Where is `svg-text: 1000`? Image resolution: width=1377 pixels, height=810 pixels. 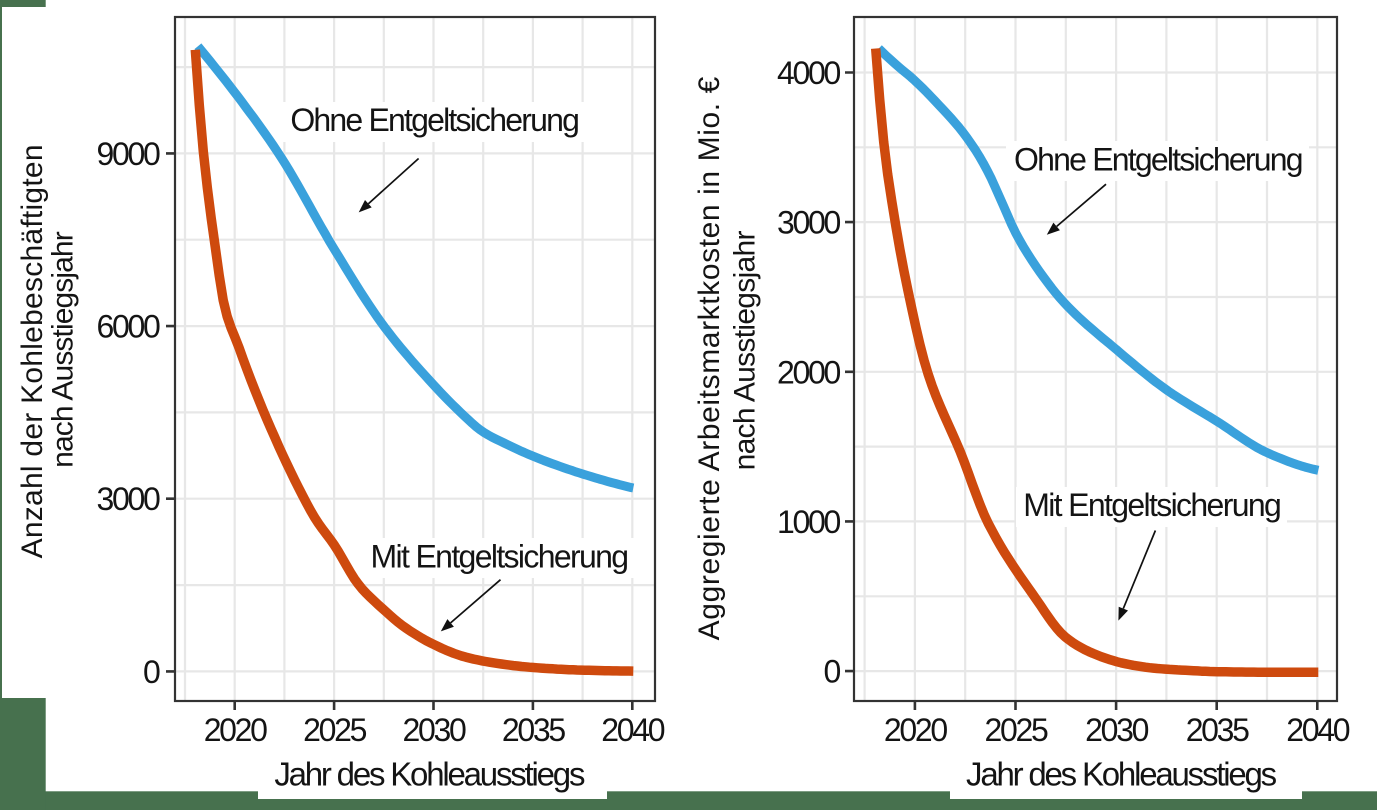
svg-text: 1000 is located at coordinates (808, 522).